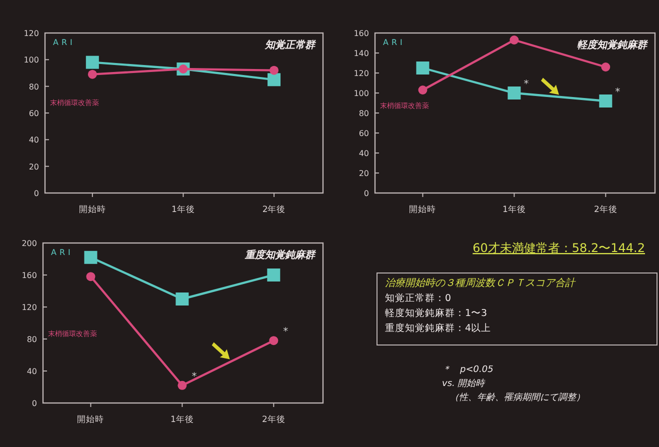 This screenshot has height=447, width=659. Describe the element at coordinates (280, 255) in the screenshot. I see `text: 重度知覚鈍麻群` at that location.